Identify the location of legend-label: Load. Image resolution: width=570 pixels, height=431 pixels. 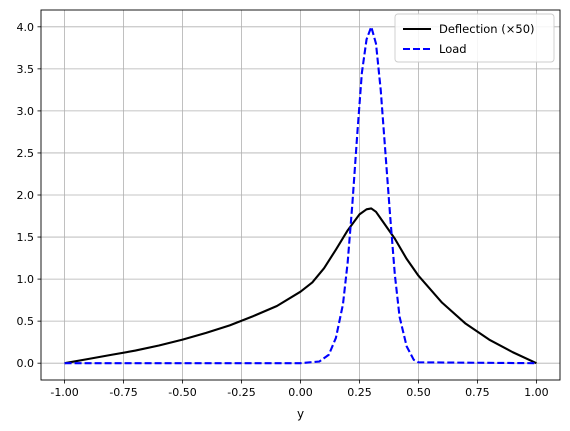
(453, 49).